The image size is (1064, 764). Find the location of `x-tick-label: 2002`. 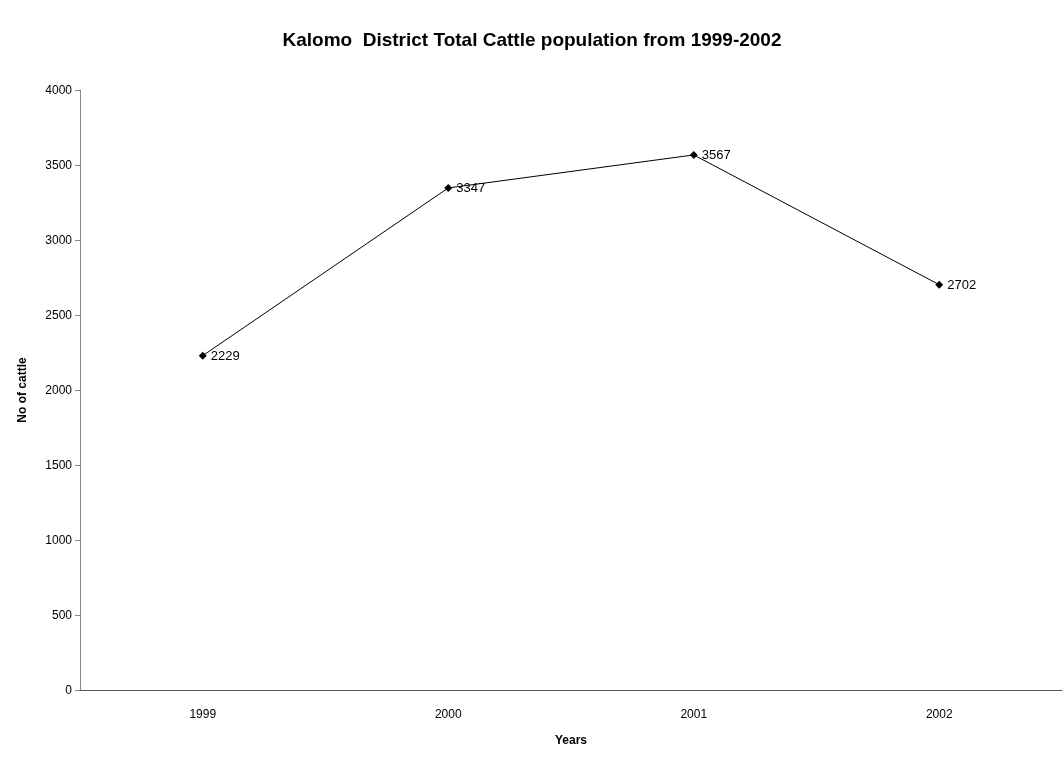

x-tick-label: 2002 is located at coordinates (939, 714).